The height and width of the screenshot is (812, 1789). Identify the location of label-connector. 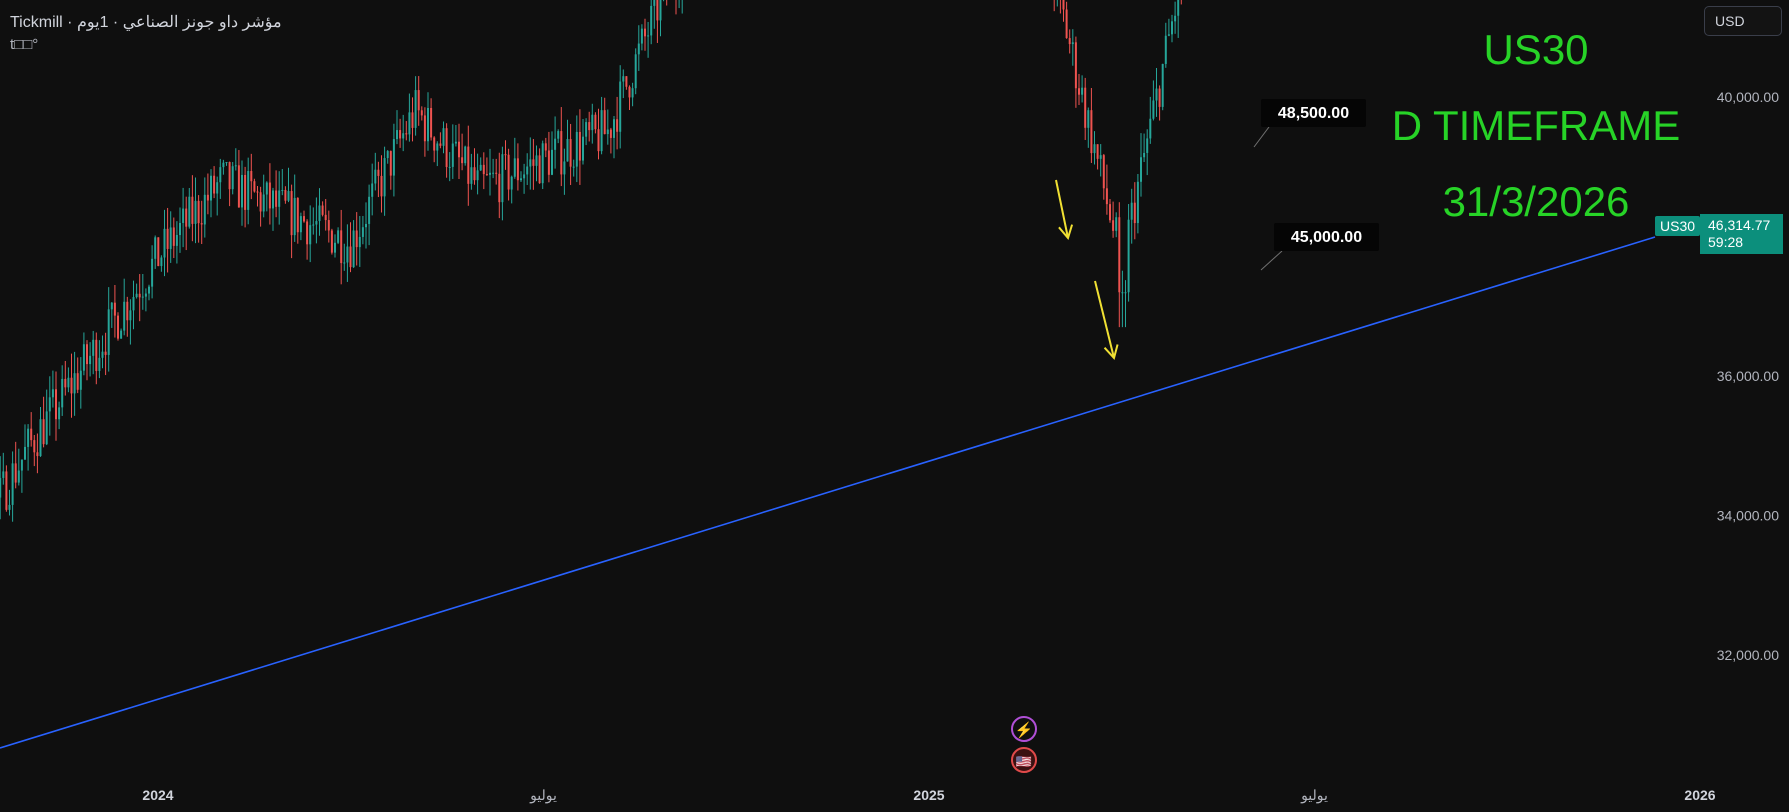
(1261, 137).